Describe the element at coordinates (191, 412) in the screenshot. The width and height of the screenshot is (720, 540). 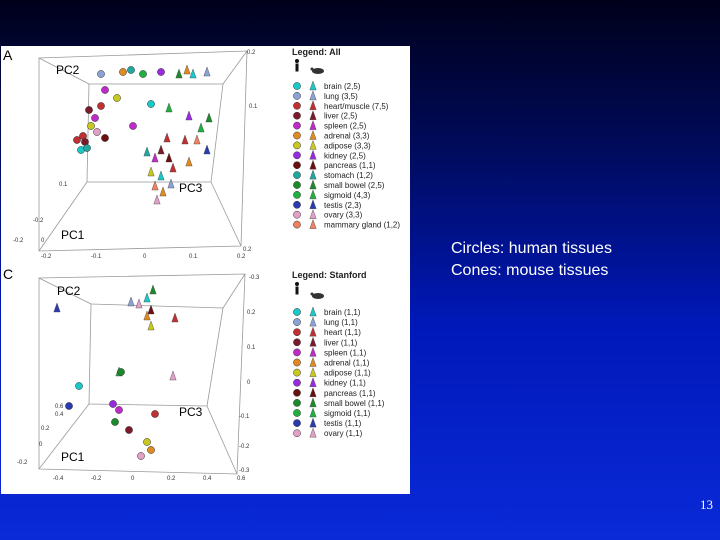
I see `panel-c-pc3-label: PC3` at that location.